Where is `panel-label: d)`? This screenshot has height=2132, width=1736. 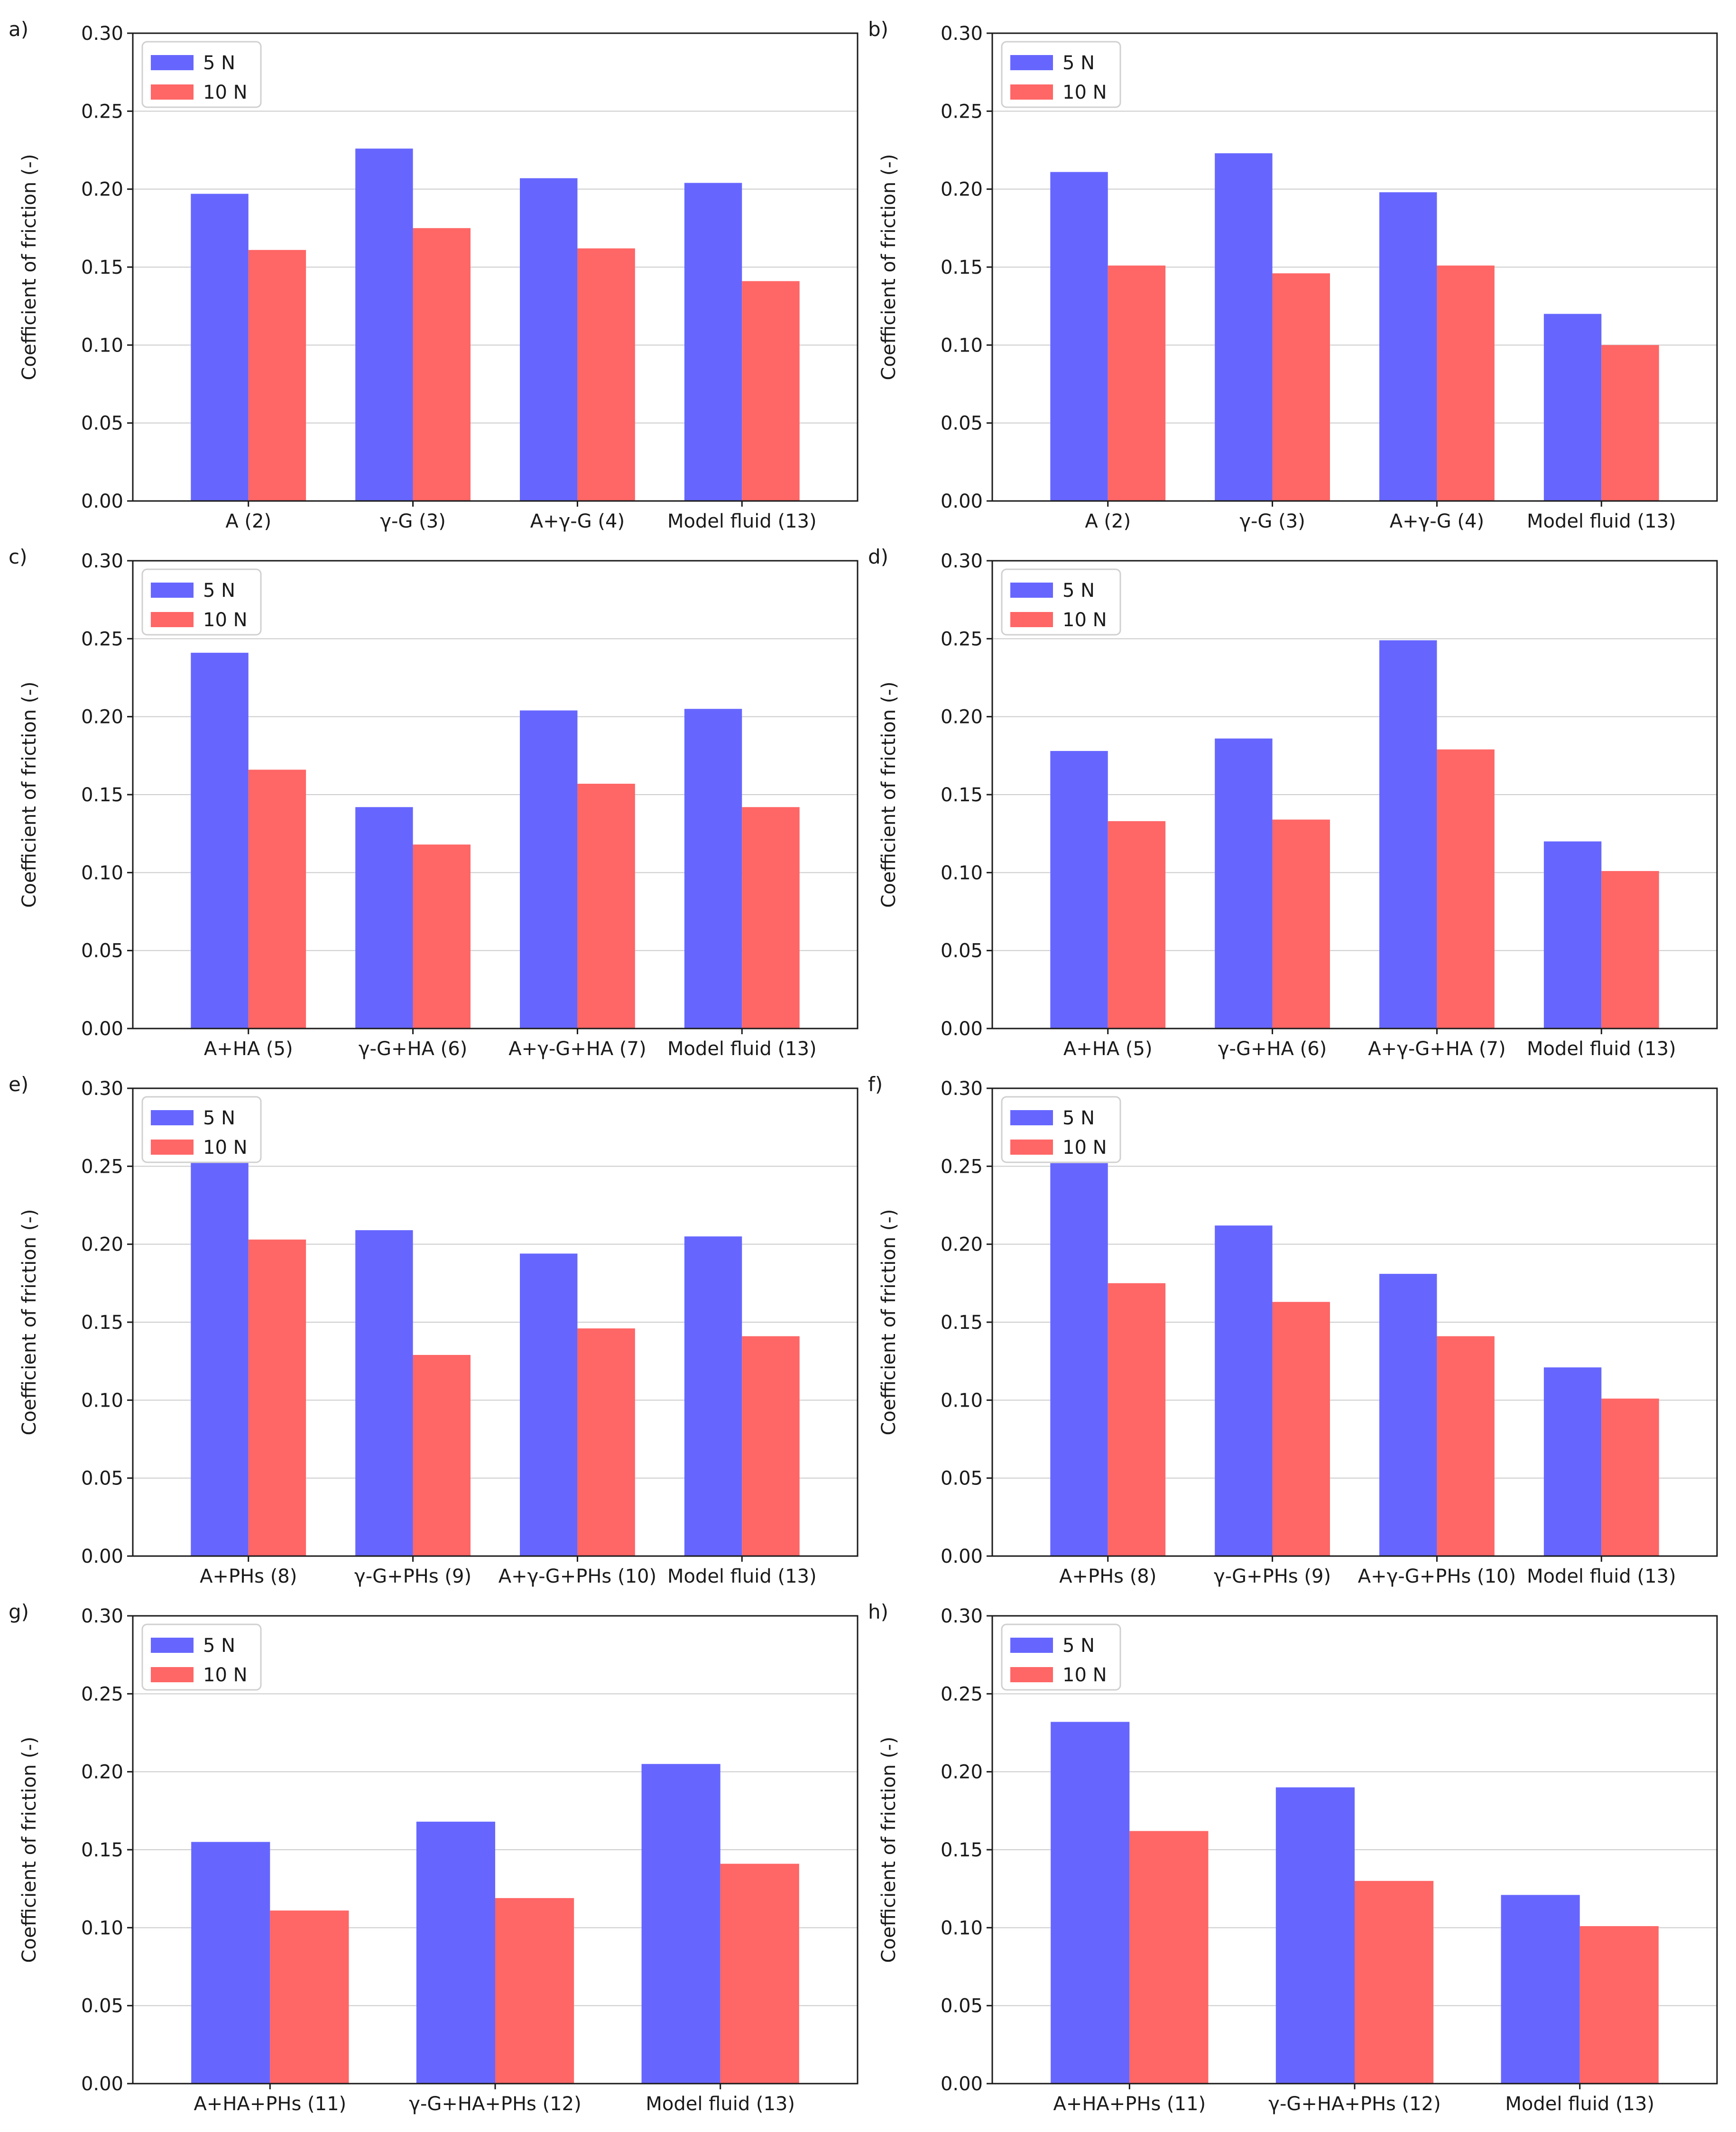 panel-label: d) is located at coordinates (878, 556).